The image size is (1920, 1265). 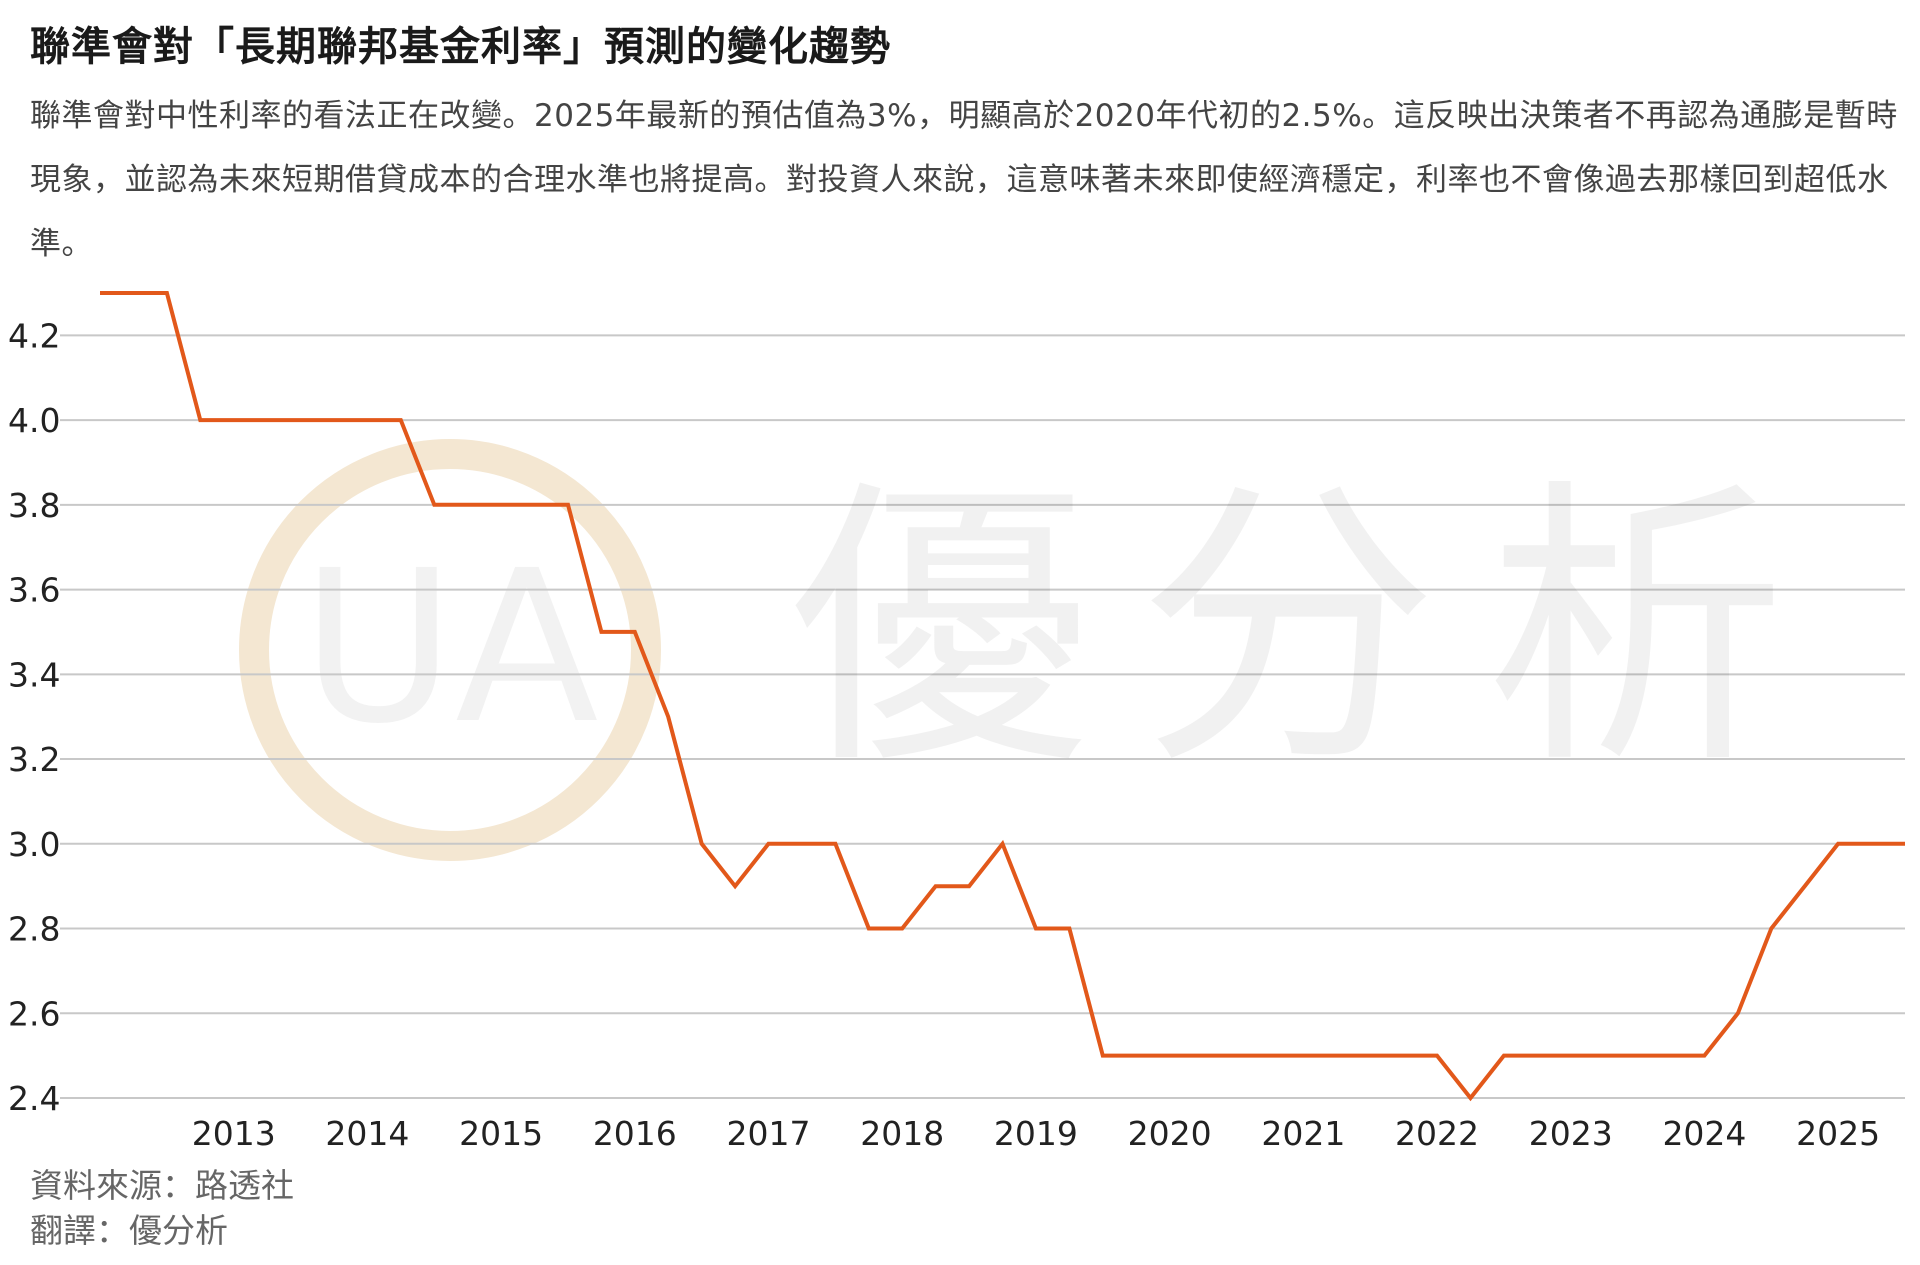 What do you see at coordinates (234, 1133) in the screenshot?
I see `x-tick-label: 2013` at bounding box center [234, 1133].